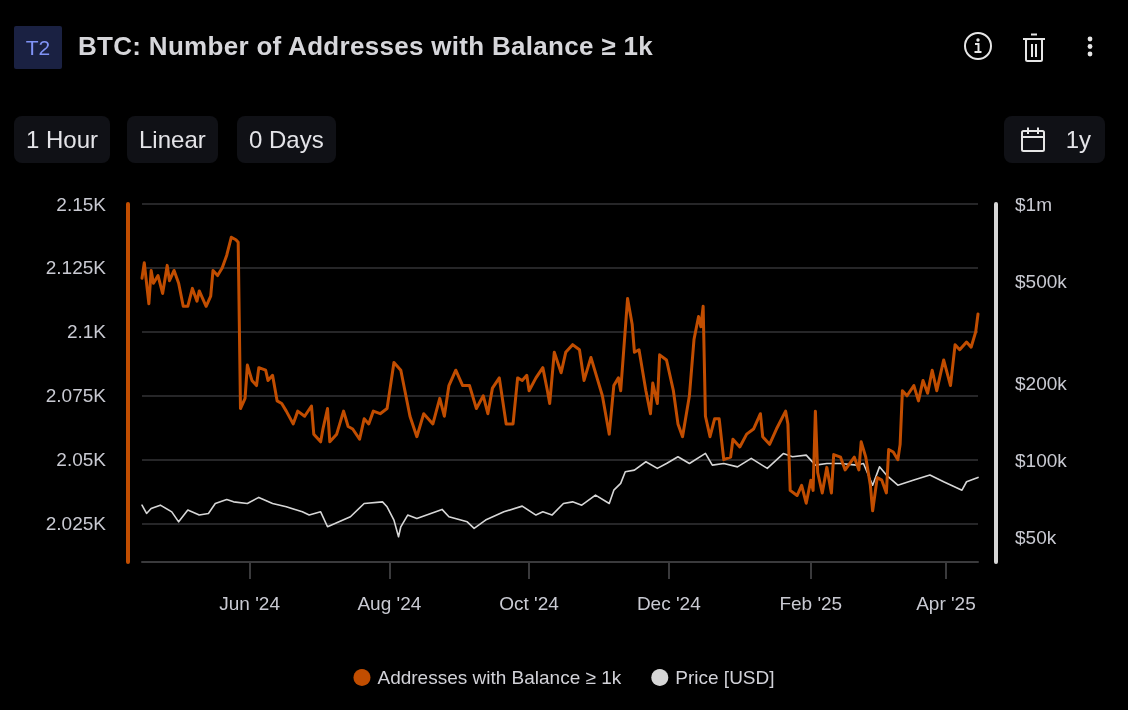 The width and height of the screenshot is (1128, 710). I want to click on chart-title: BTC: Number of Addresses with Balance ≥ 1k, so click(365, 46).